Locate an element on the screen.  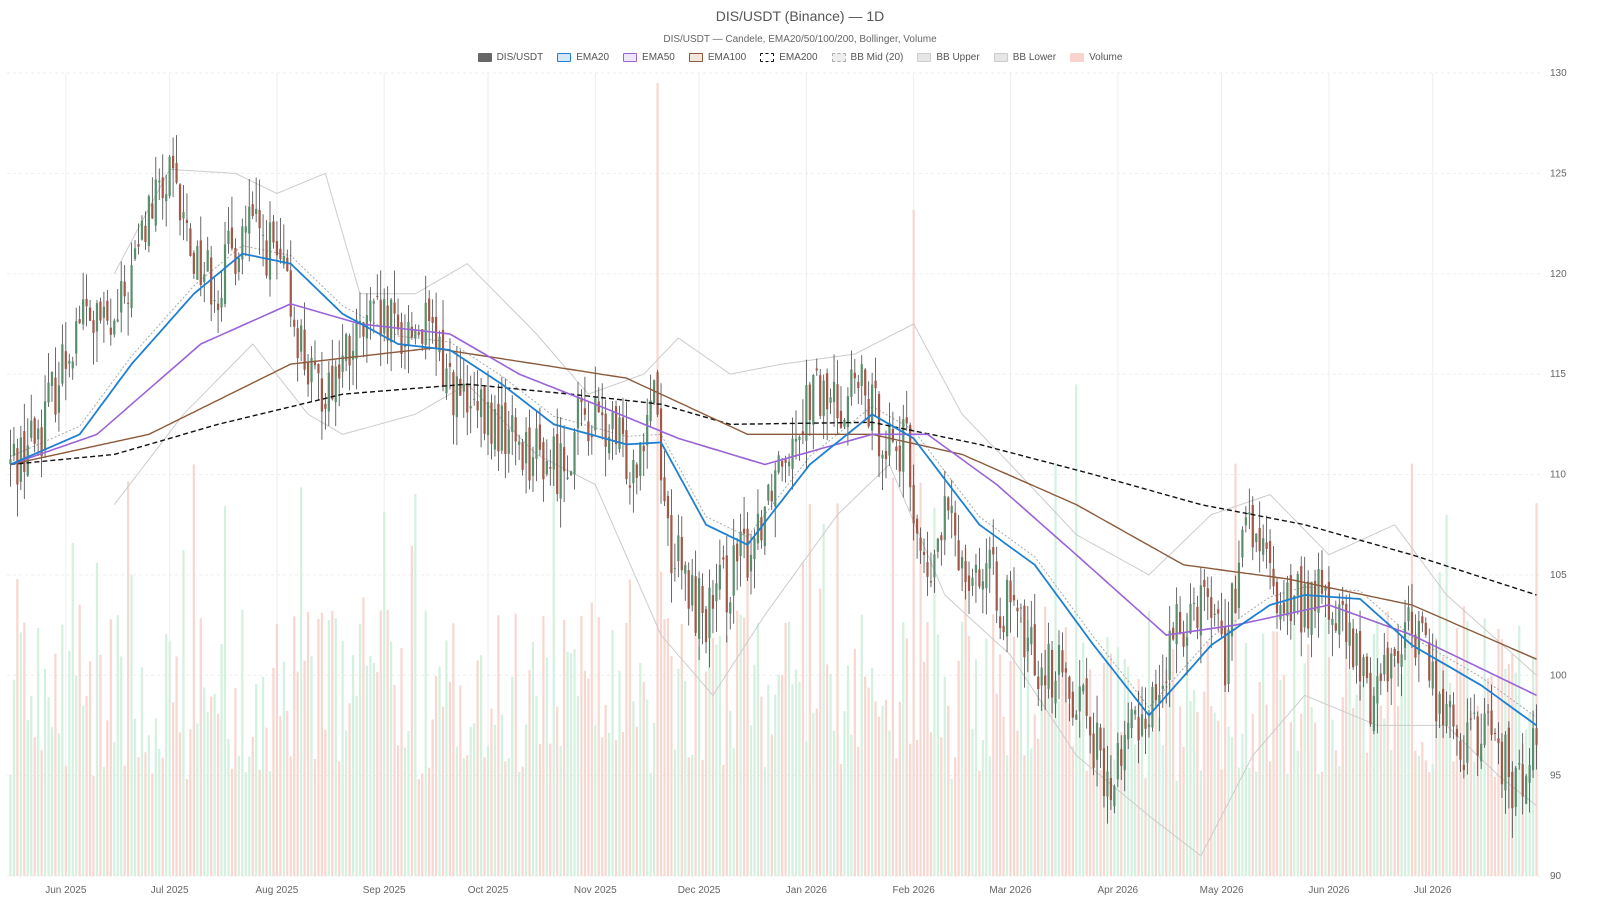
legend-item: DIS/USDT is located at coordinates (510, 57).